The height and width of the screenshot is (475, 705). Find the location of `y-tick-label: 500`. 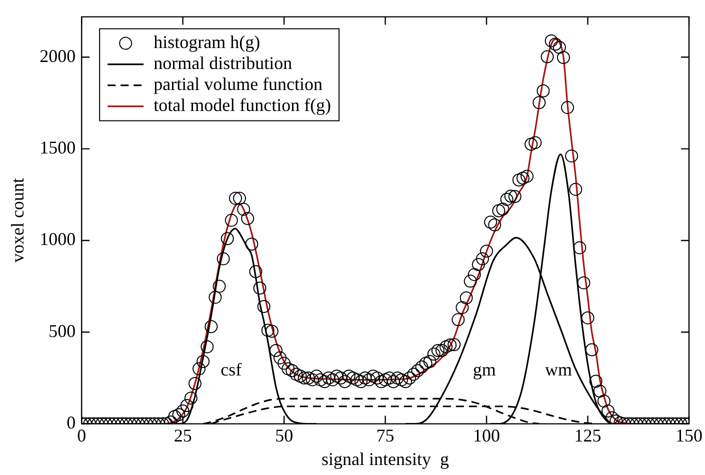

y-tick-label: 500 is located at coordinates (62, 330).